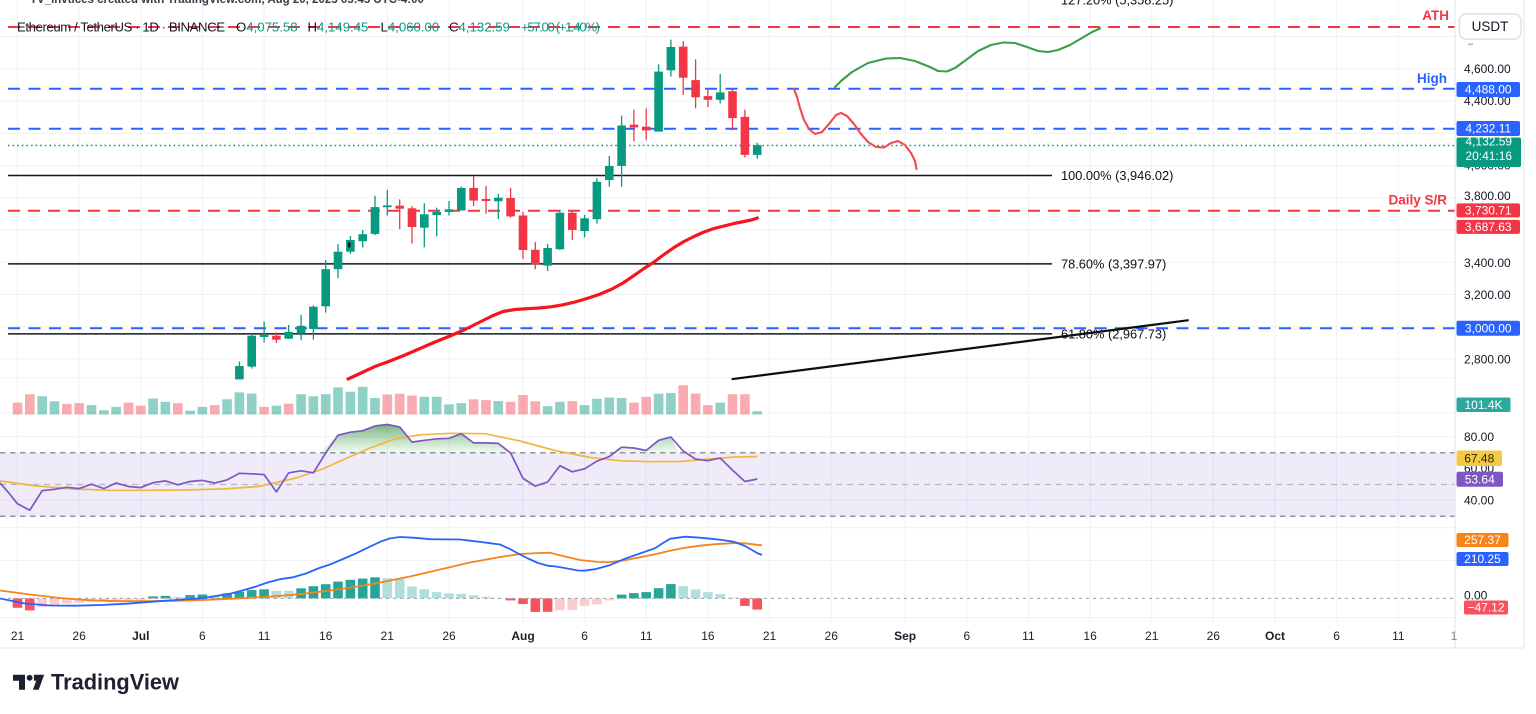 The height and width of the screenshot is (714, 1536). What do you see at coordinates (1488, 90) in the screenshot?
I see `svg-text: 4,488.00` at bounding box center [1488, 90].